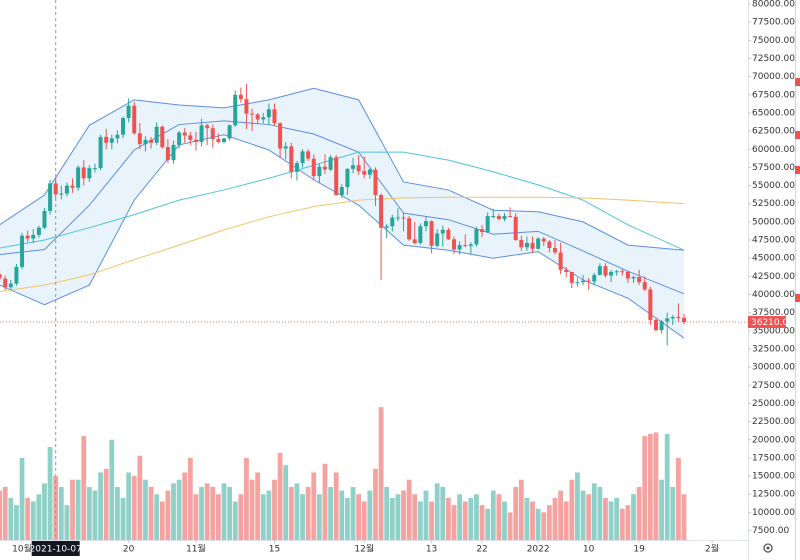 The width and height of the screenshot is (800, 560). I want to click on gear-center, so click(768, 548).